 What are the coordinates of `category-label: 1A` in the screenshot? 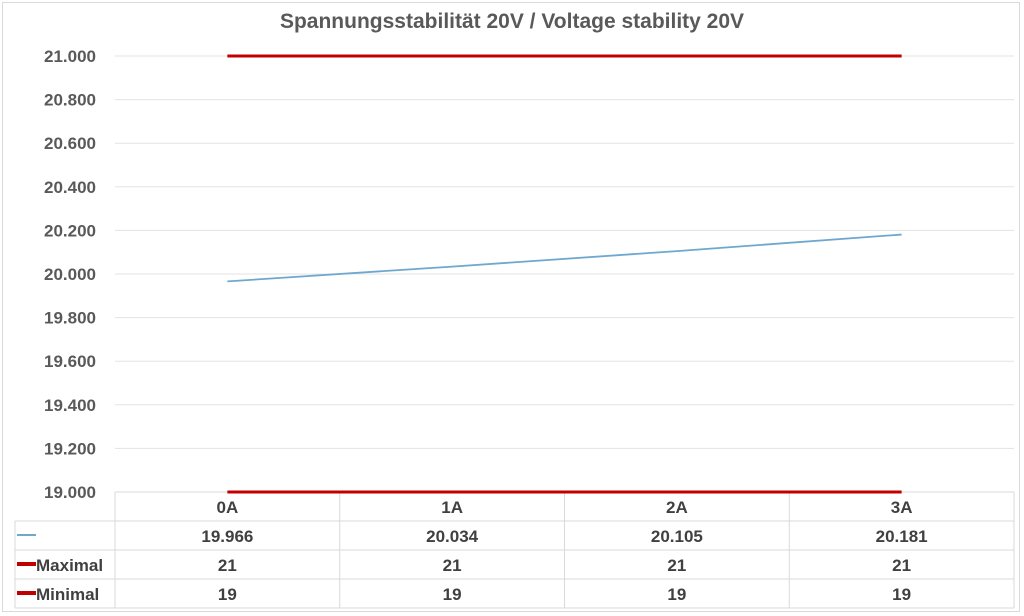 It's located at (452, 507).